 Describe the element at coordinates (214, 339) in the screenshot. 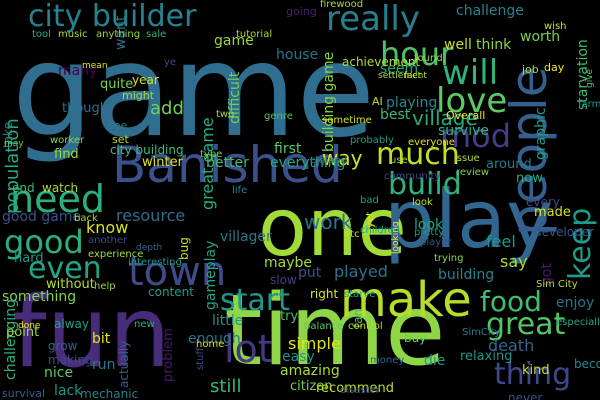

I see `cloud-word: enough` at that location.